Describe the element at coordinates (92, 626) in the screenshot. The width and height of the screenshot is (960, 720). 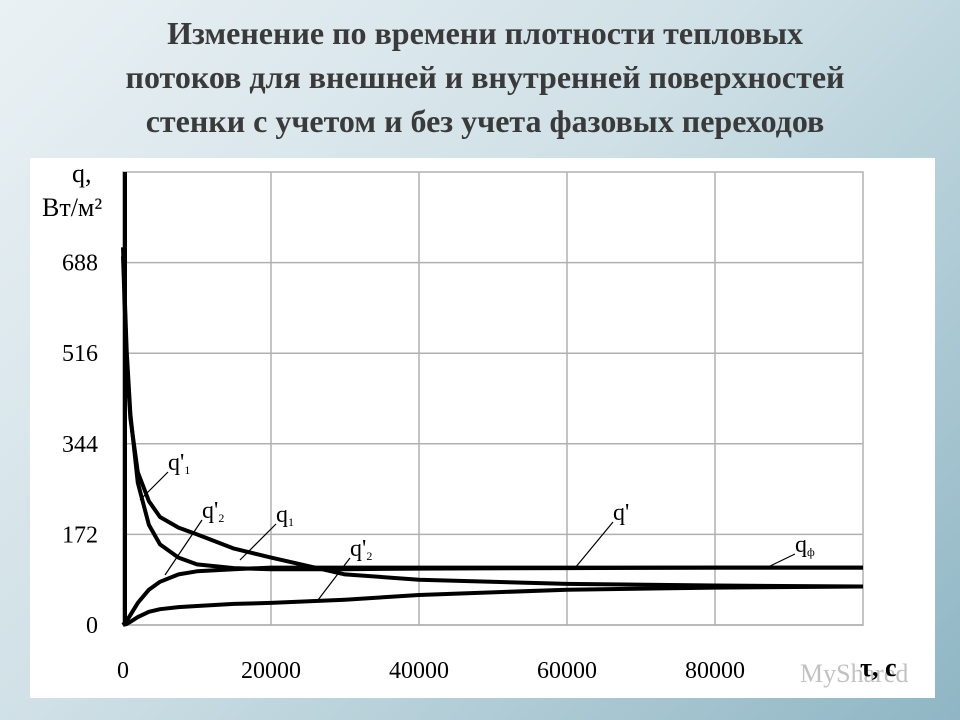
I see `y-tick-label: 0` at that location.